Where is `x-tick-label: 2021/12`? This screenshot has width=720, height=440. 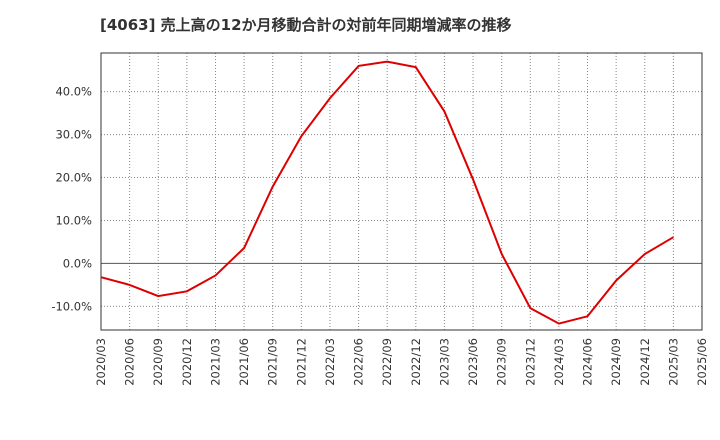 x-tick-label: 2021/12 is located at coordinates (301, 362).